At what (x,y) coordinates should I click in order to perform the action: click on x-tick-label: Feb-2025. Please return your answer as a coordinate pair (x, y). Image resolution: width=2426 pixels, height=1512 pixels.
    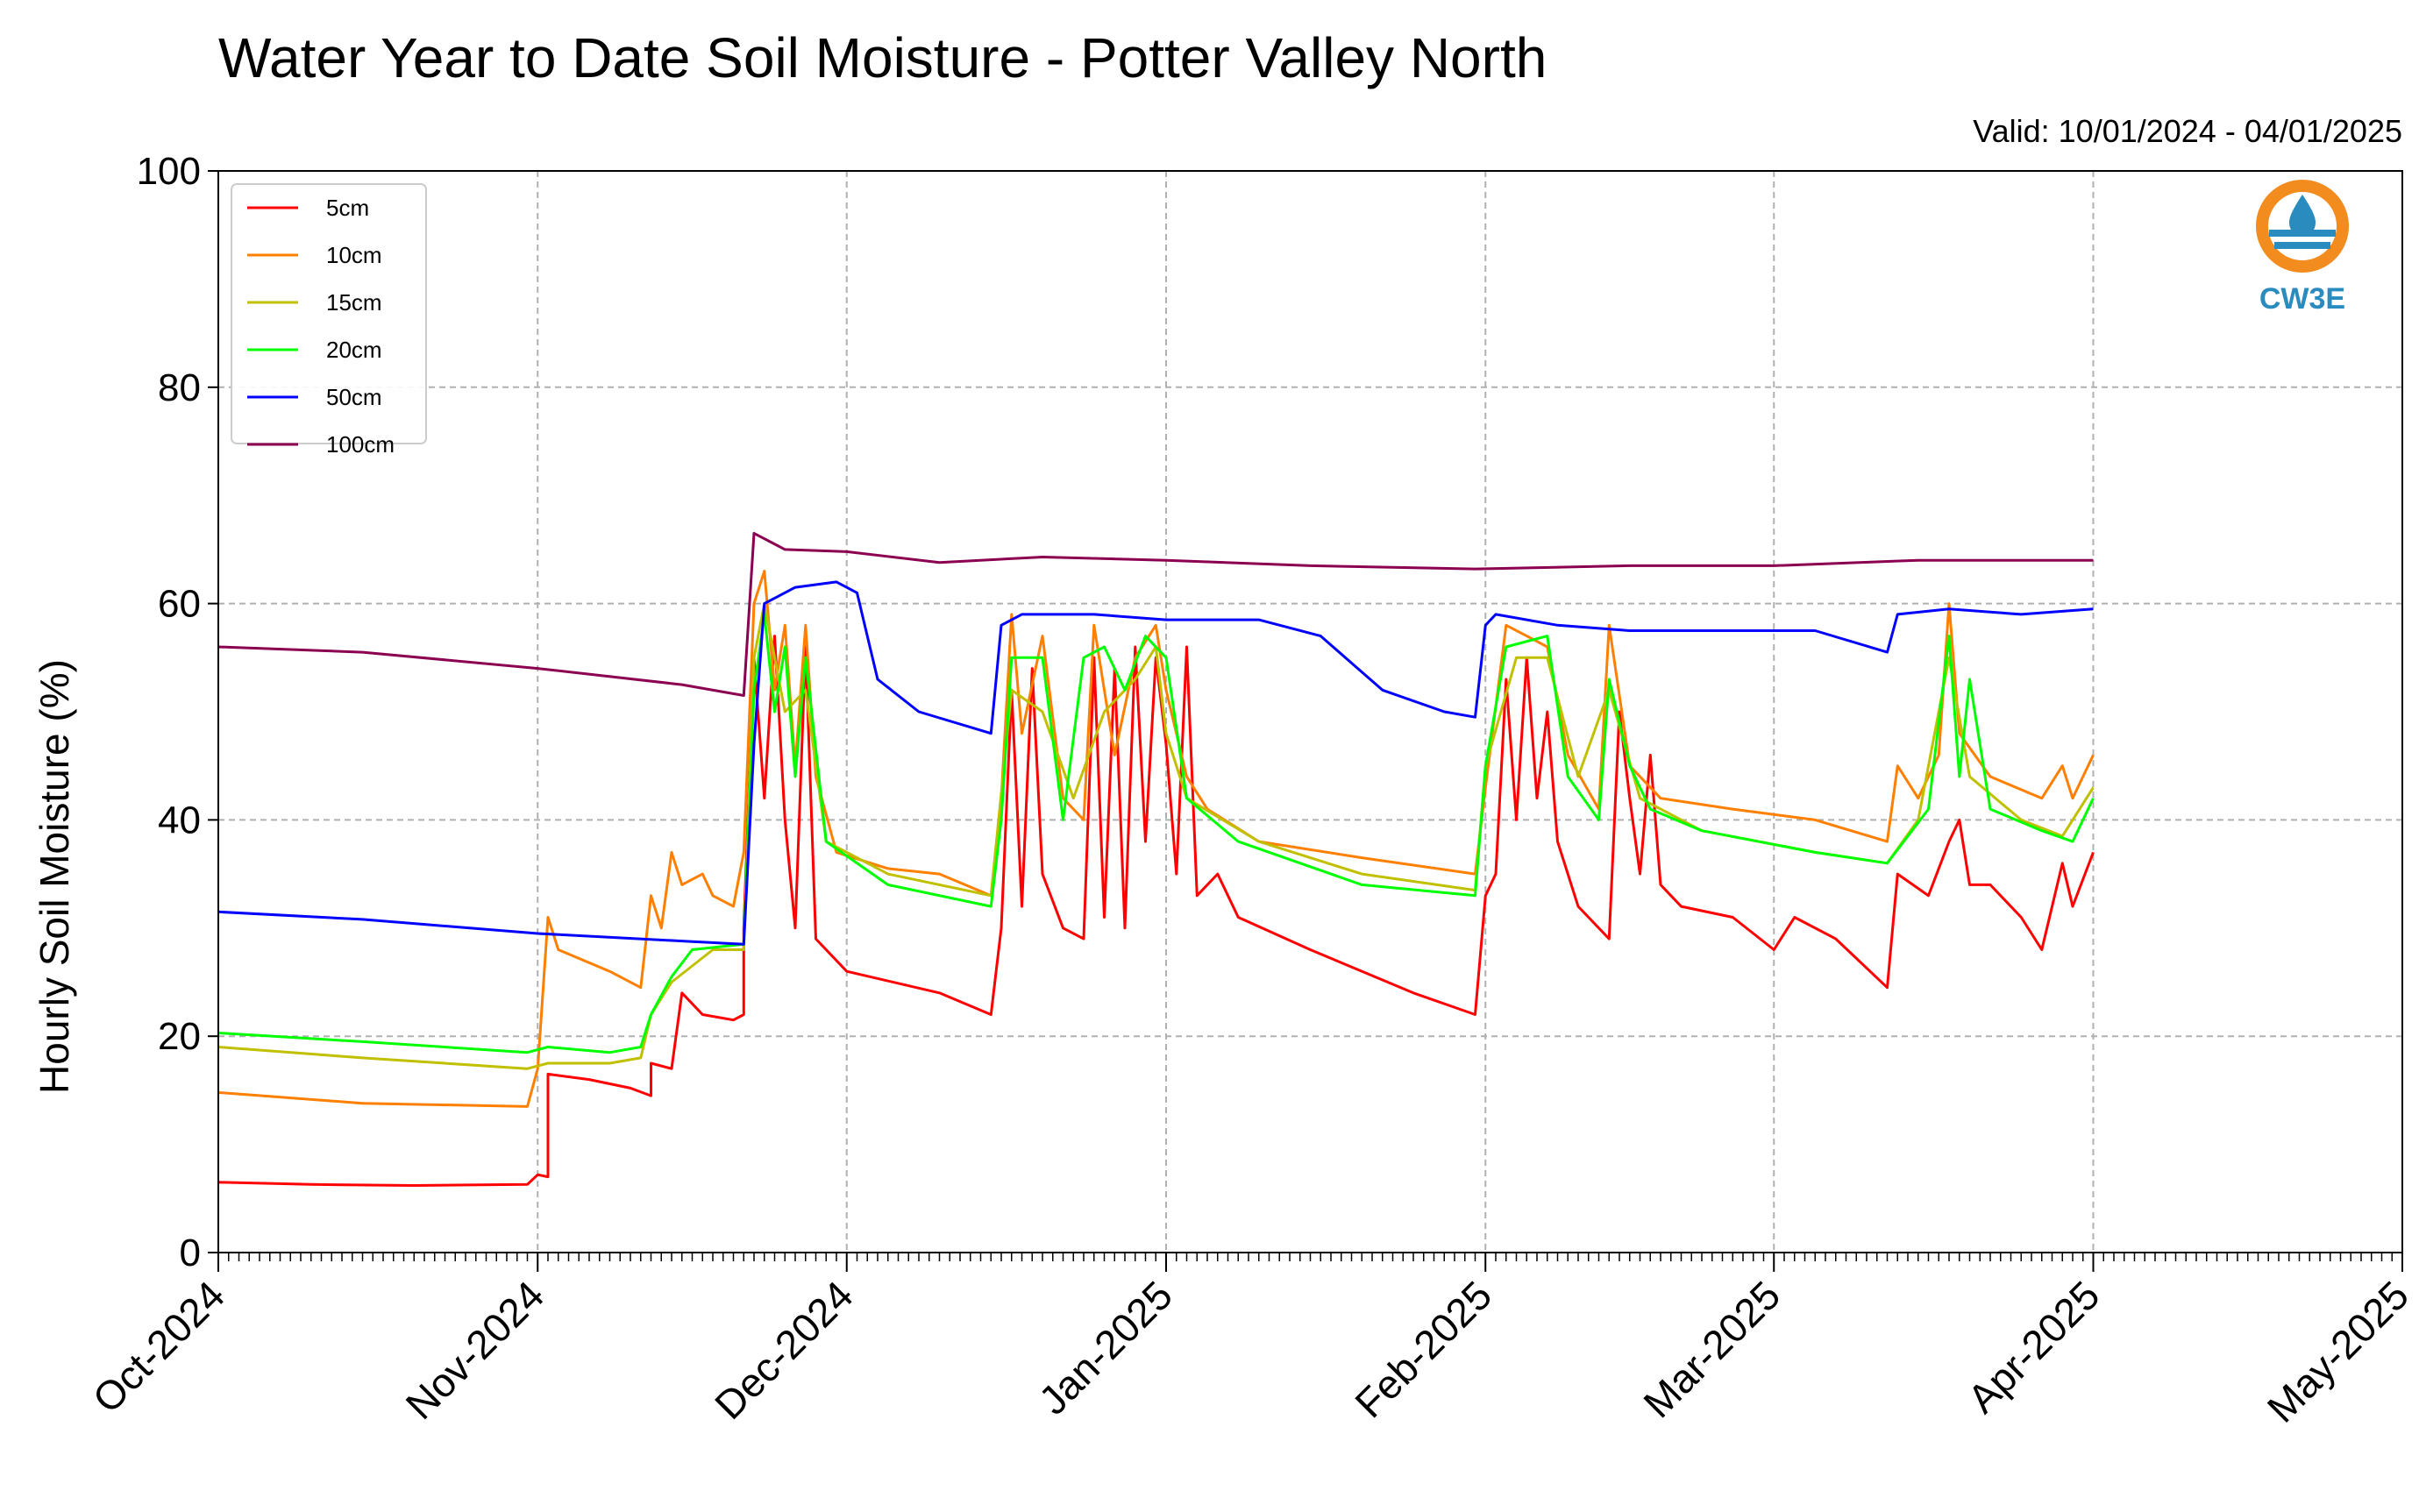
    Looking at the image, I should click on (1423, 1349).